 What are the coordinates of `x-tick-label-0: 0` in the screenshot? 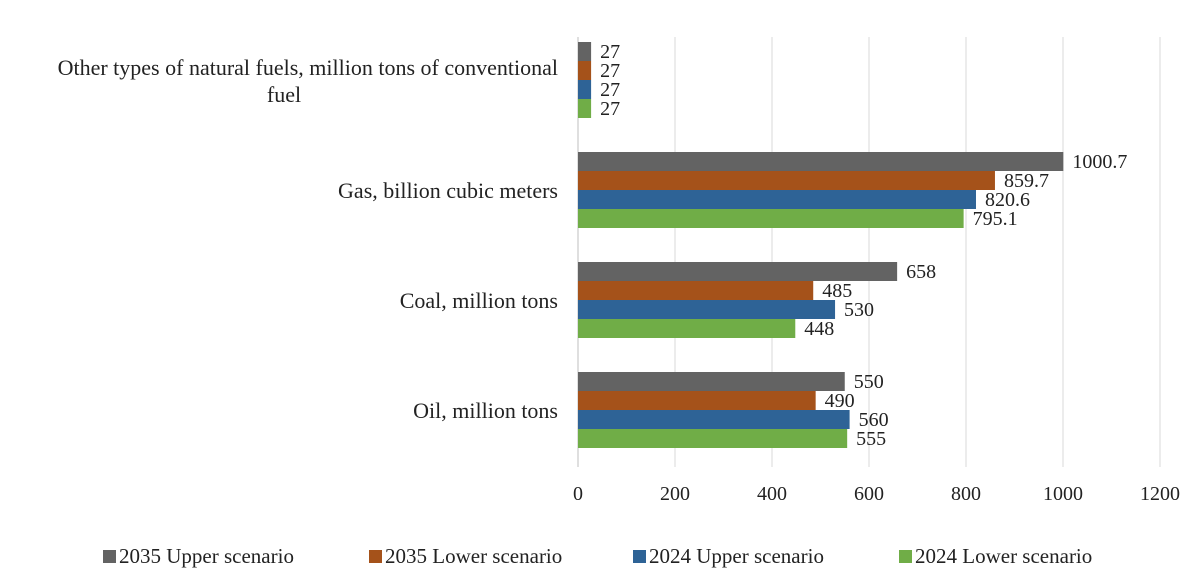 It's located at (578, 494).